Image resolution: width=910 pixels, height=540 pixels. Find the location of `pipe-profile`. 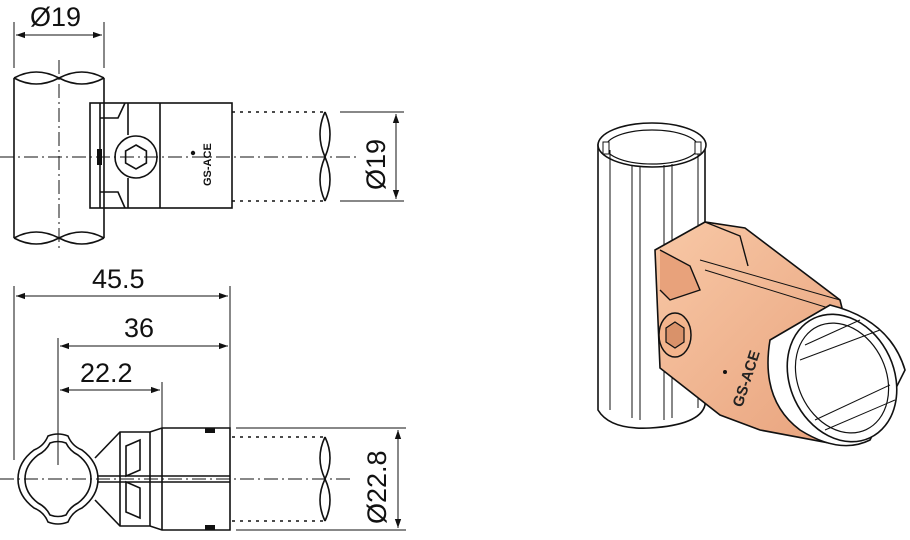

pipe-profile is located at coordinates (58, 479).